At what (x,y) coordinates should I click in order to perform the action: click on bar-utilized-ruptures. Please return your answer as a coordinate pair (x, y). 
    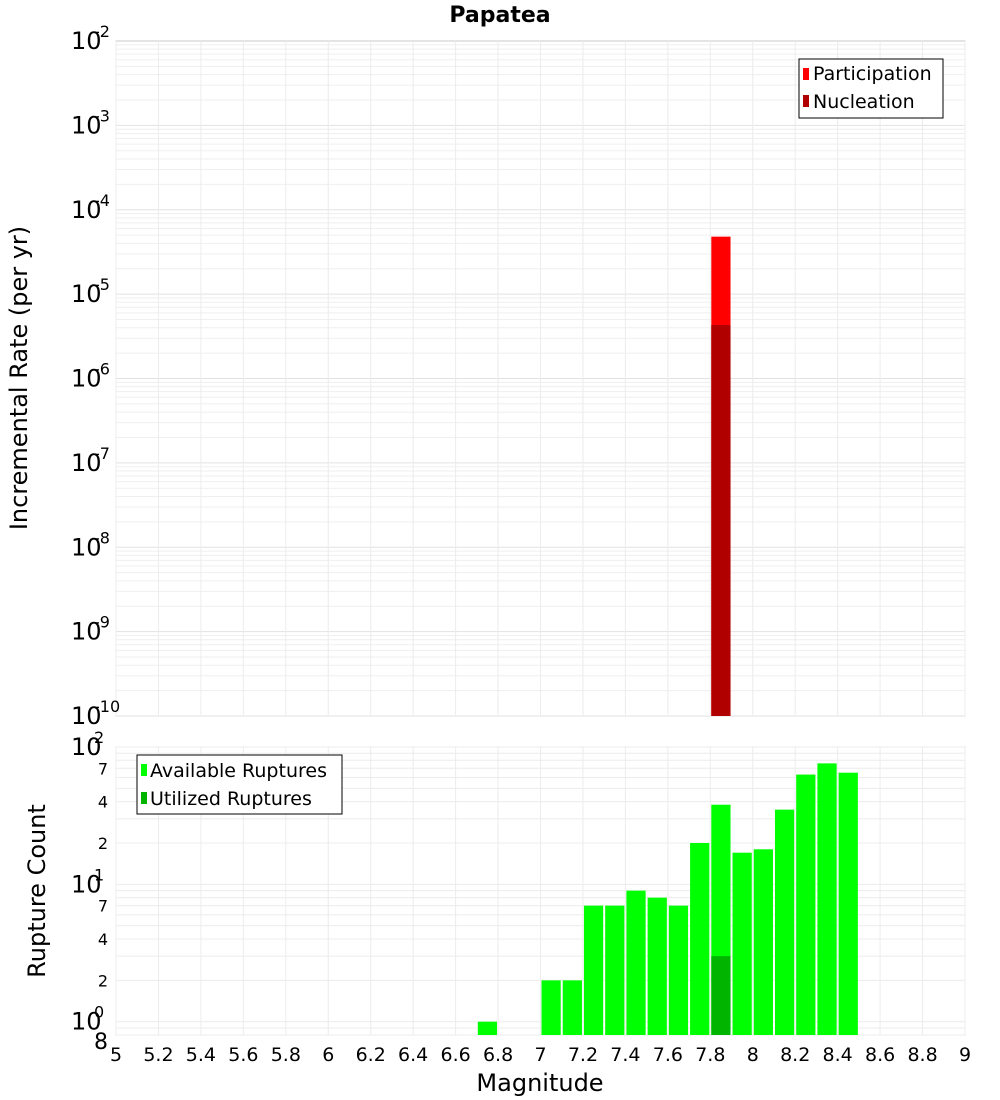
    Looking at the image, I should click on (721, 995).